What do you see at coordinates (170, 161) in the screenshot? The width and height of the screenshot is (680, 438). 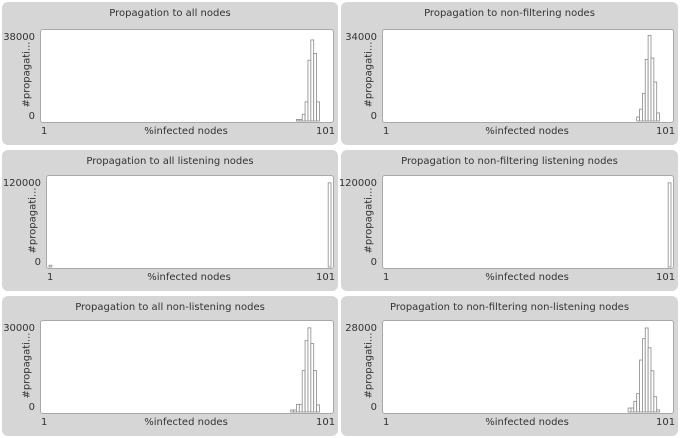 I see `plot-title: Propagation to all listening nodes` at bounding box center [170, 161].